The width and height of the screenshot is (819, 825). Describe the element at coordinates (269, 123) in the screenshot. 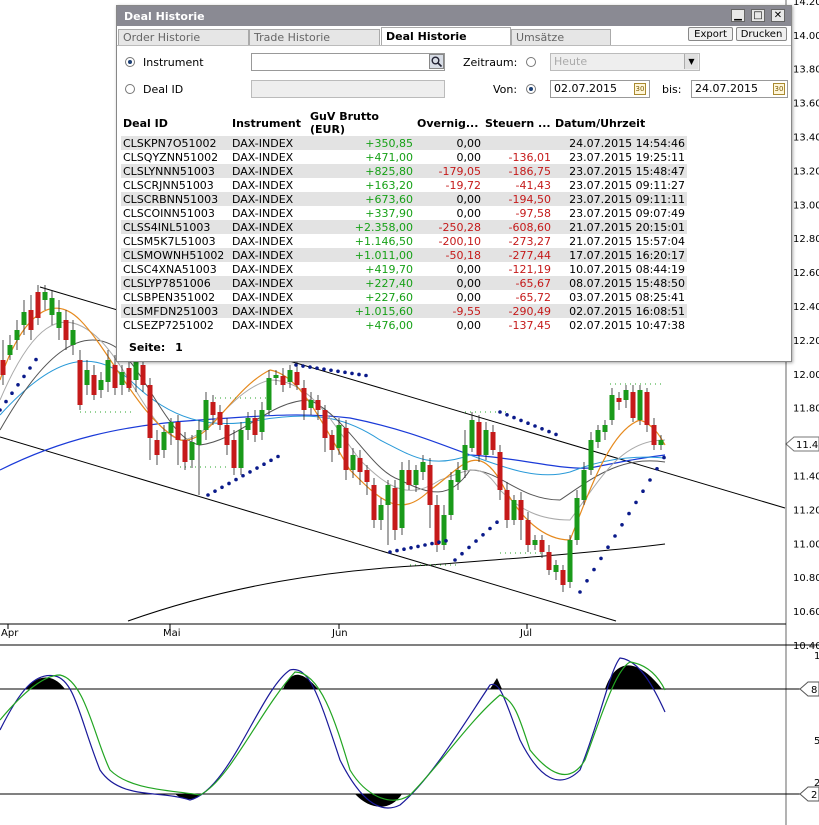

I see `column-header: Instrument` at that location.